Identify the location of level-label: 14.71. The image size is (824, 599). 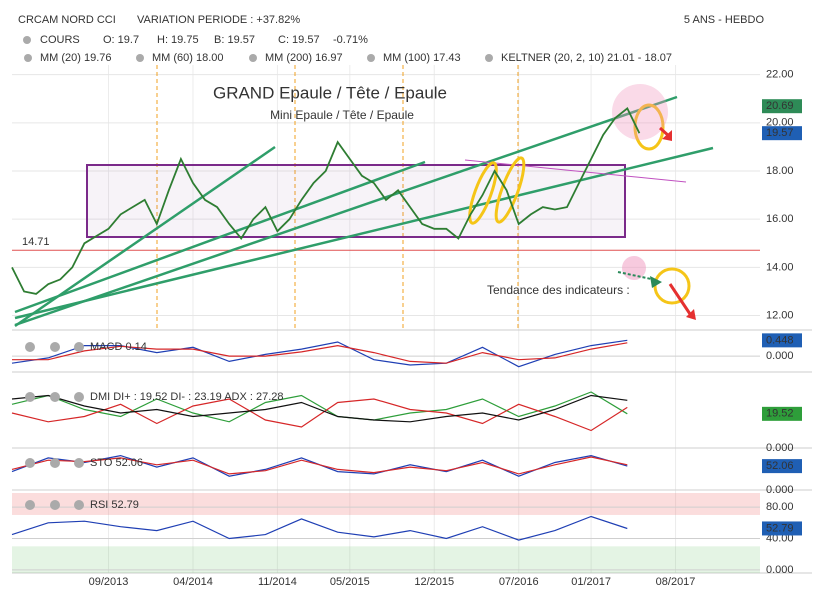
(36, 242).